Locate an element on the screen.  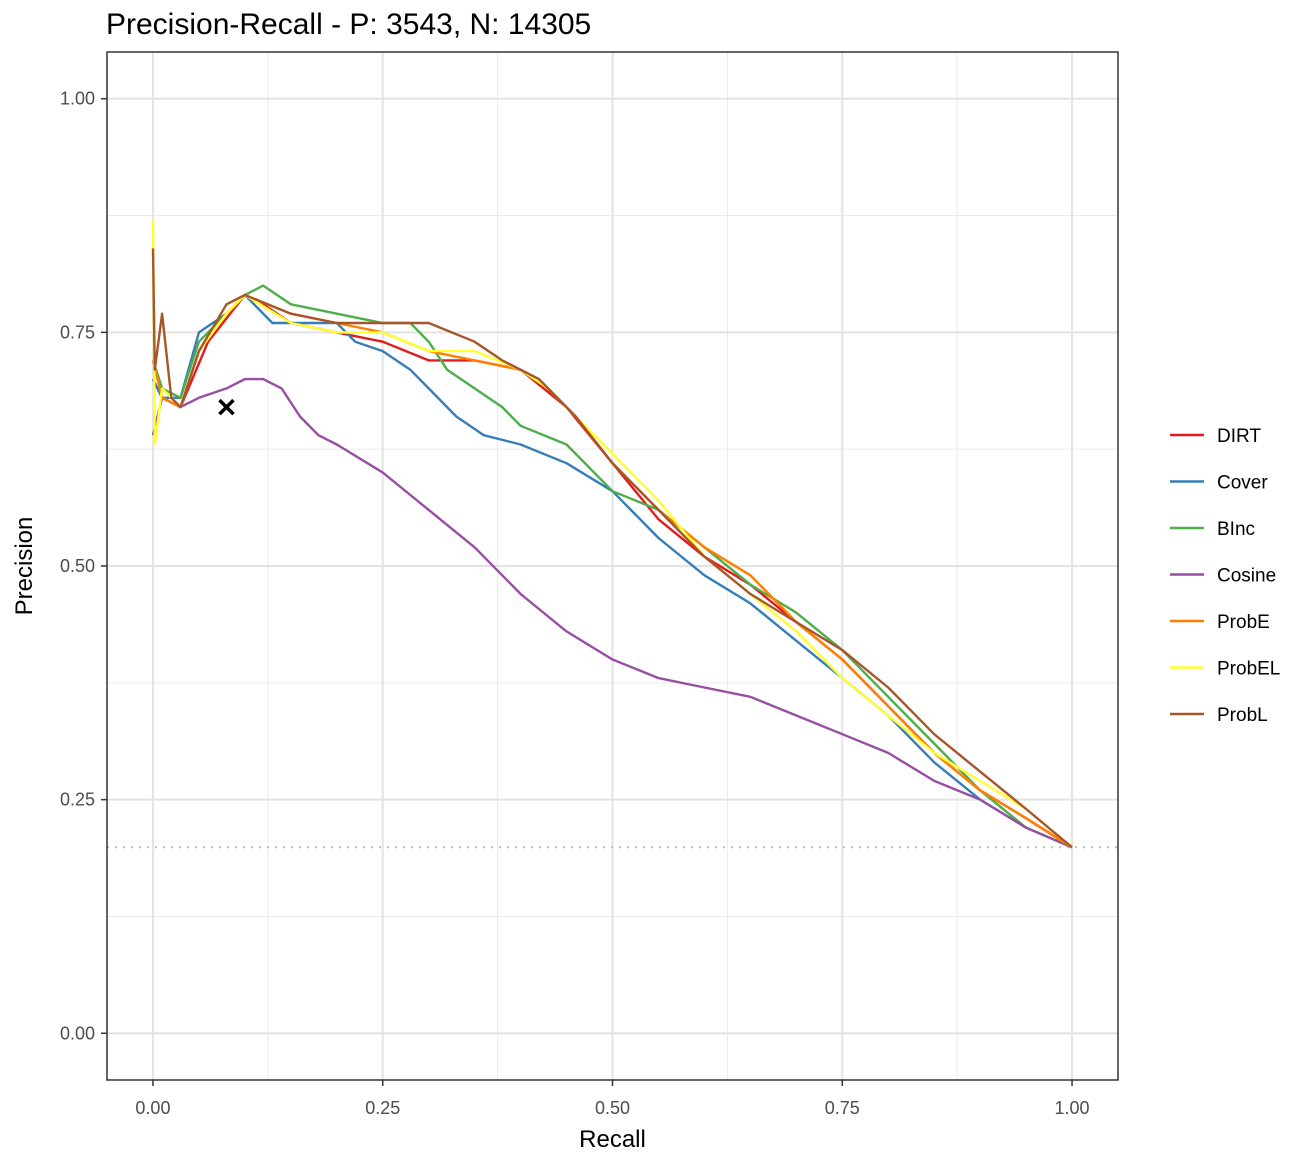
legend: DIRT Cover BInc Cosine ProbE ProbEL ProbL is located at coordinates (1225, 576).